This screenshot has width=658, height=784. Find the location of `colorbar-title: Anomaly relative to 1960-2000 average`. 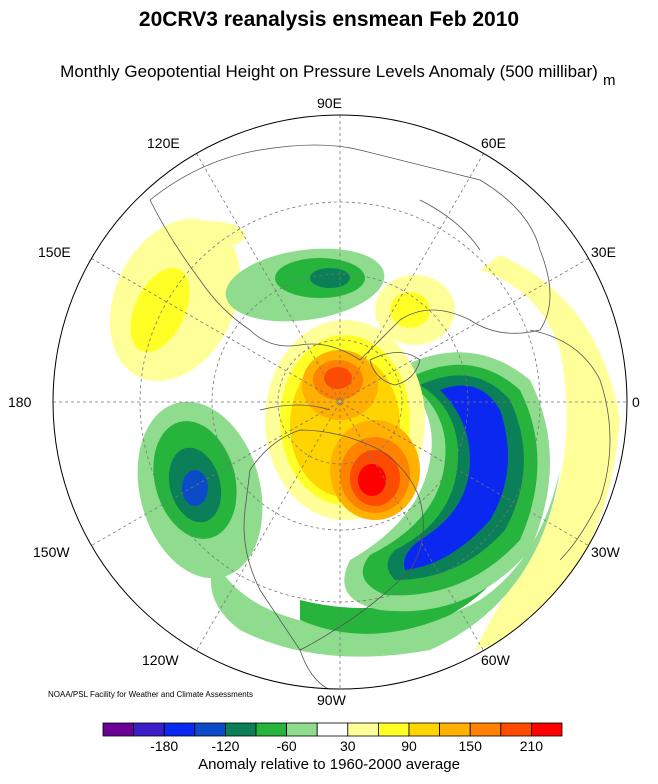

colorbar-title: Anomaly relative to 1960-2000 average is located at coordinates (329, 764).